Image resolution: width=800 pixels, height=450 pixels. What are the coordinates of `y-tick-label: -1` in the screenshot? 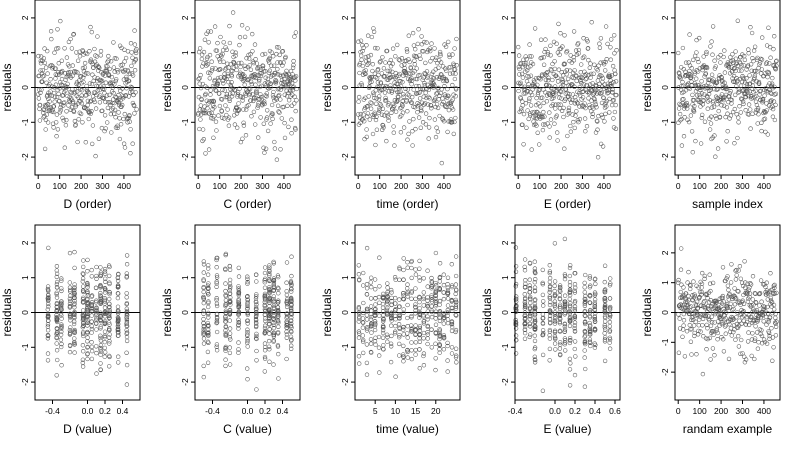 It's located at (505, 347).